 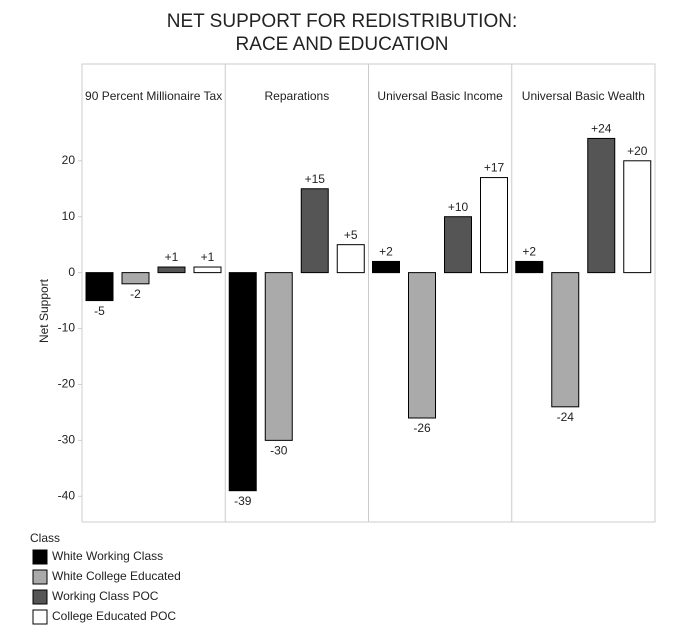 What do you see at coordinates (422, 428) in the screenshot?
I see `value-label: -26` at bounding box center [422, 428].